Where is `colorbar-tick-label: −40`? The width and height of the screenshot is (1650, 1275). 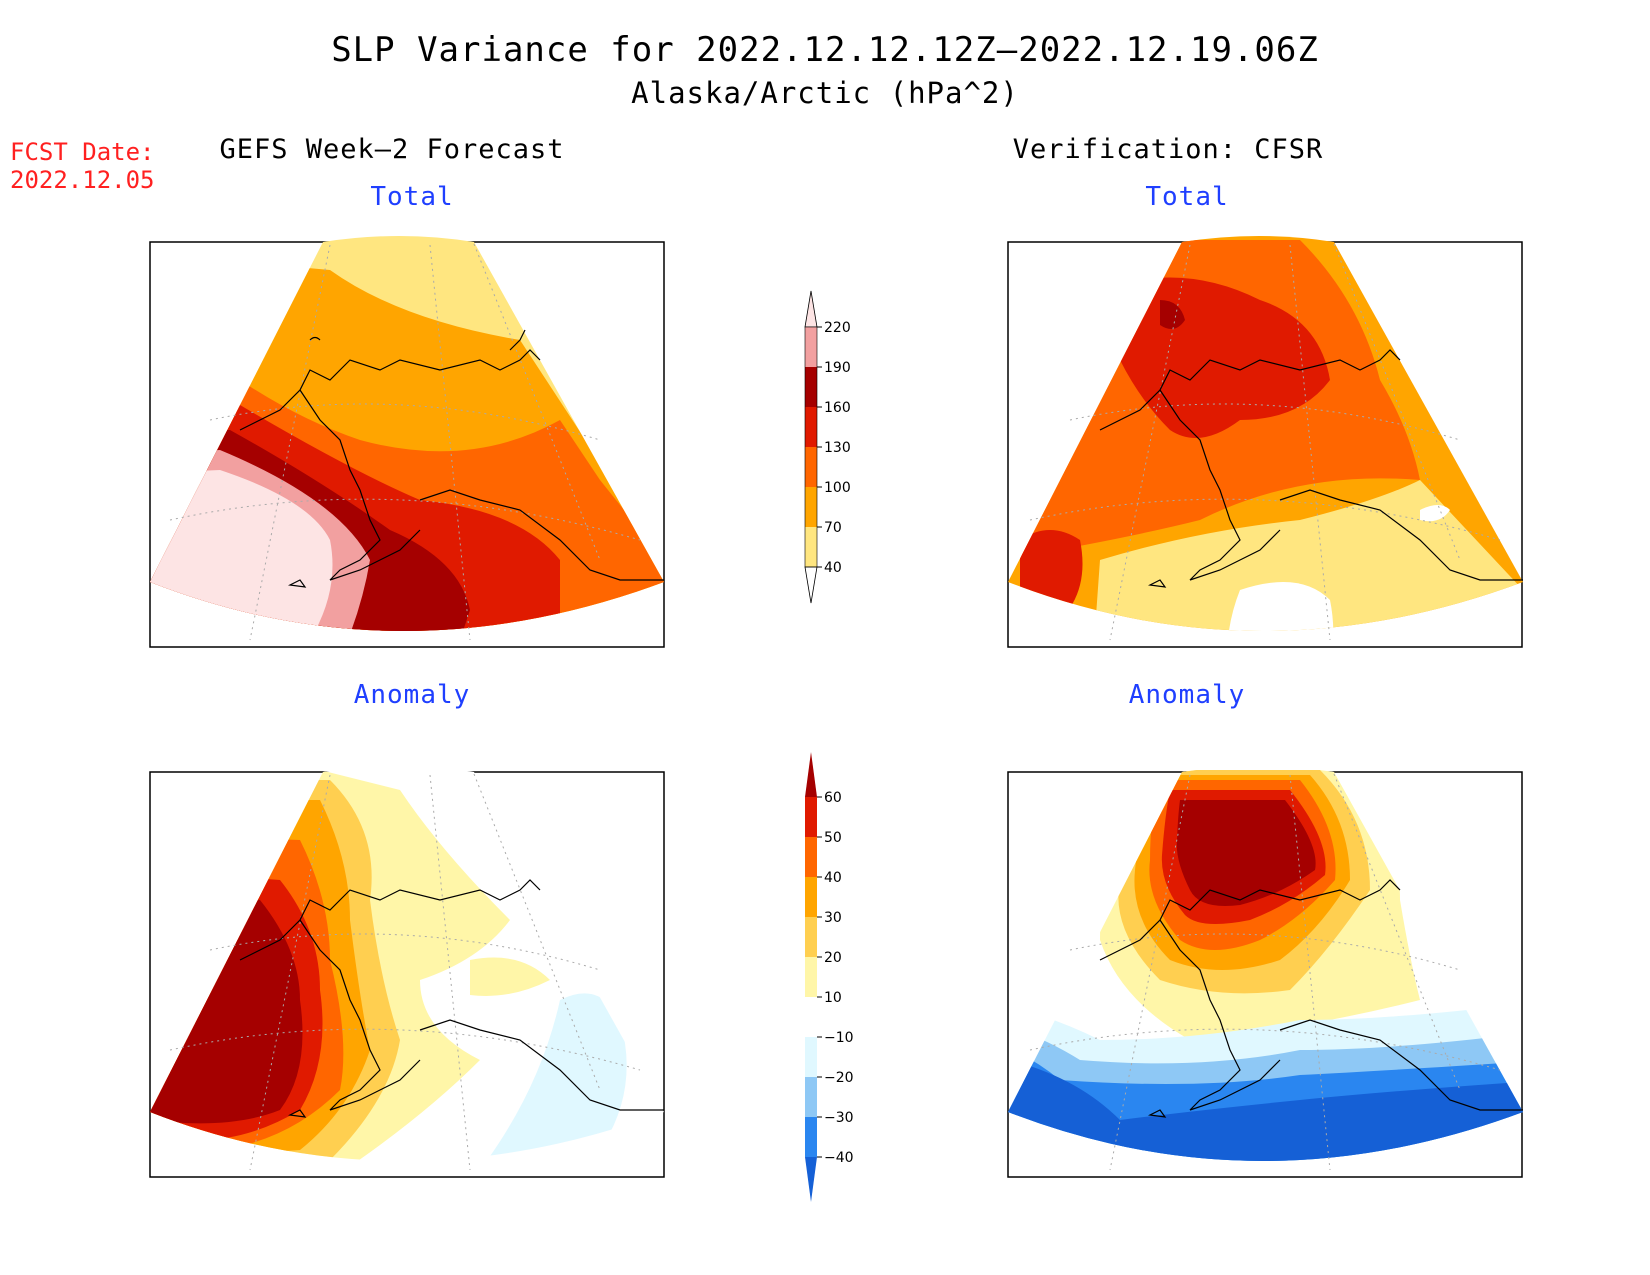
colorbar-tick-label: −40 is located at coordinates (839, 1158).